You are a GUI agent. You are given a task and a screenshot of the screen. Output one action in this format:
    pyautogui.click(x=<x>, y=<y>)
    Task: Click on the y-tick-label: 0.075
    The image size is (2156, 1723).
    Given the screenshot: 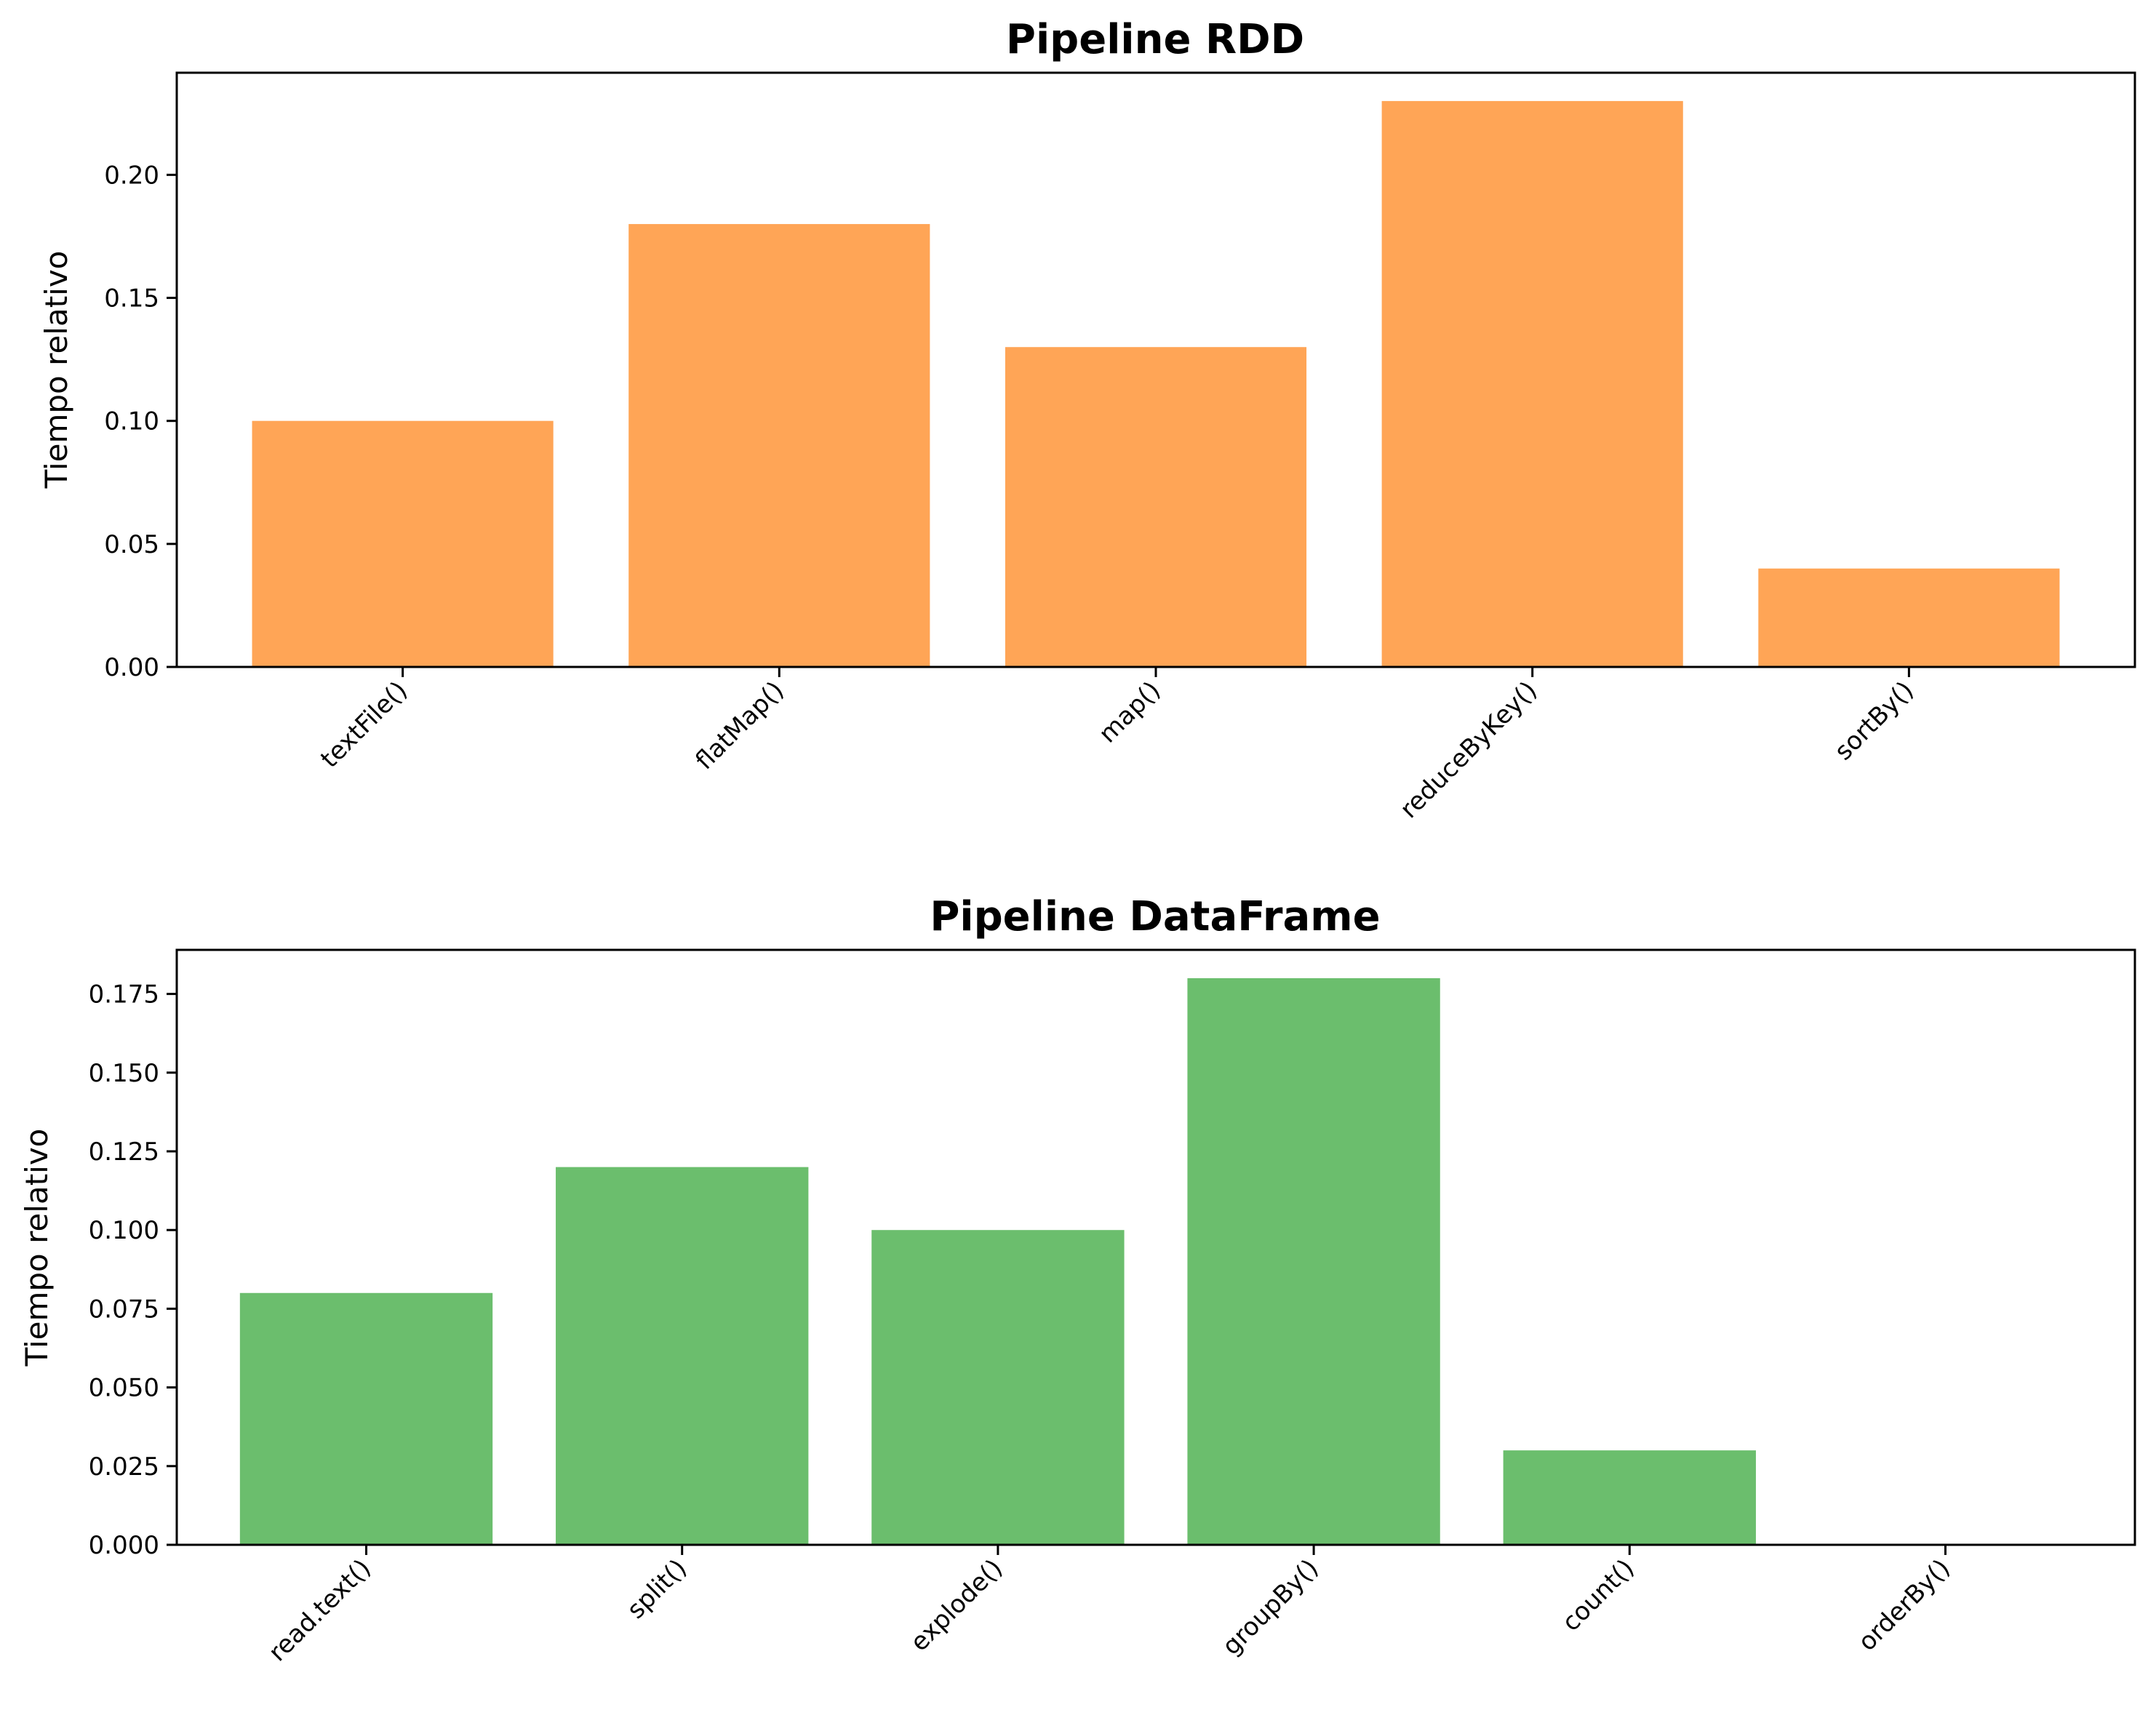 What is the action you would take?
    pyautogui.click(x=124, y=1309)
    